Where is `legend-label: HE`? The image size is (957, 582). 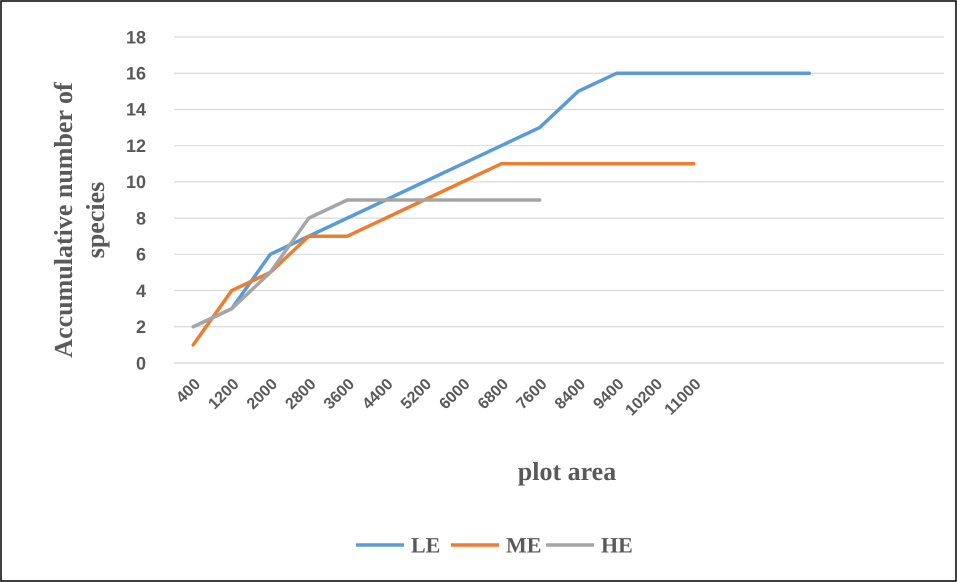
legend-label: HE is located at coordinates (617, 545).